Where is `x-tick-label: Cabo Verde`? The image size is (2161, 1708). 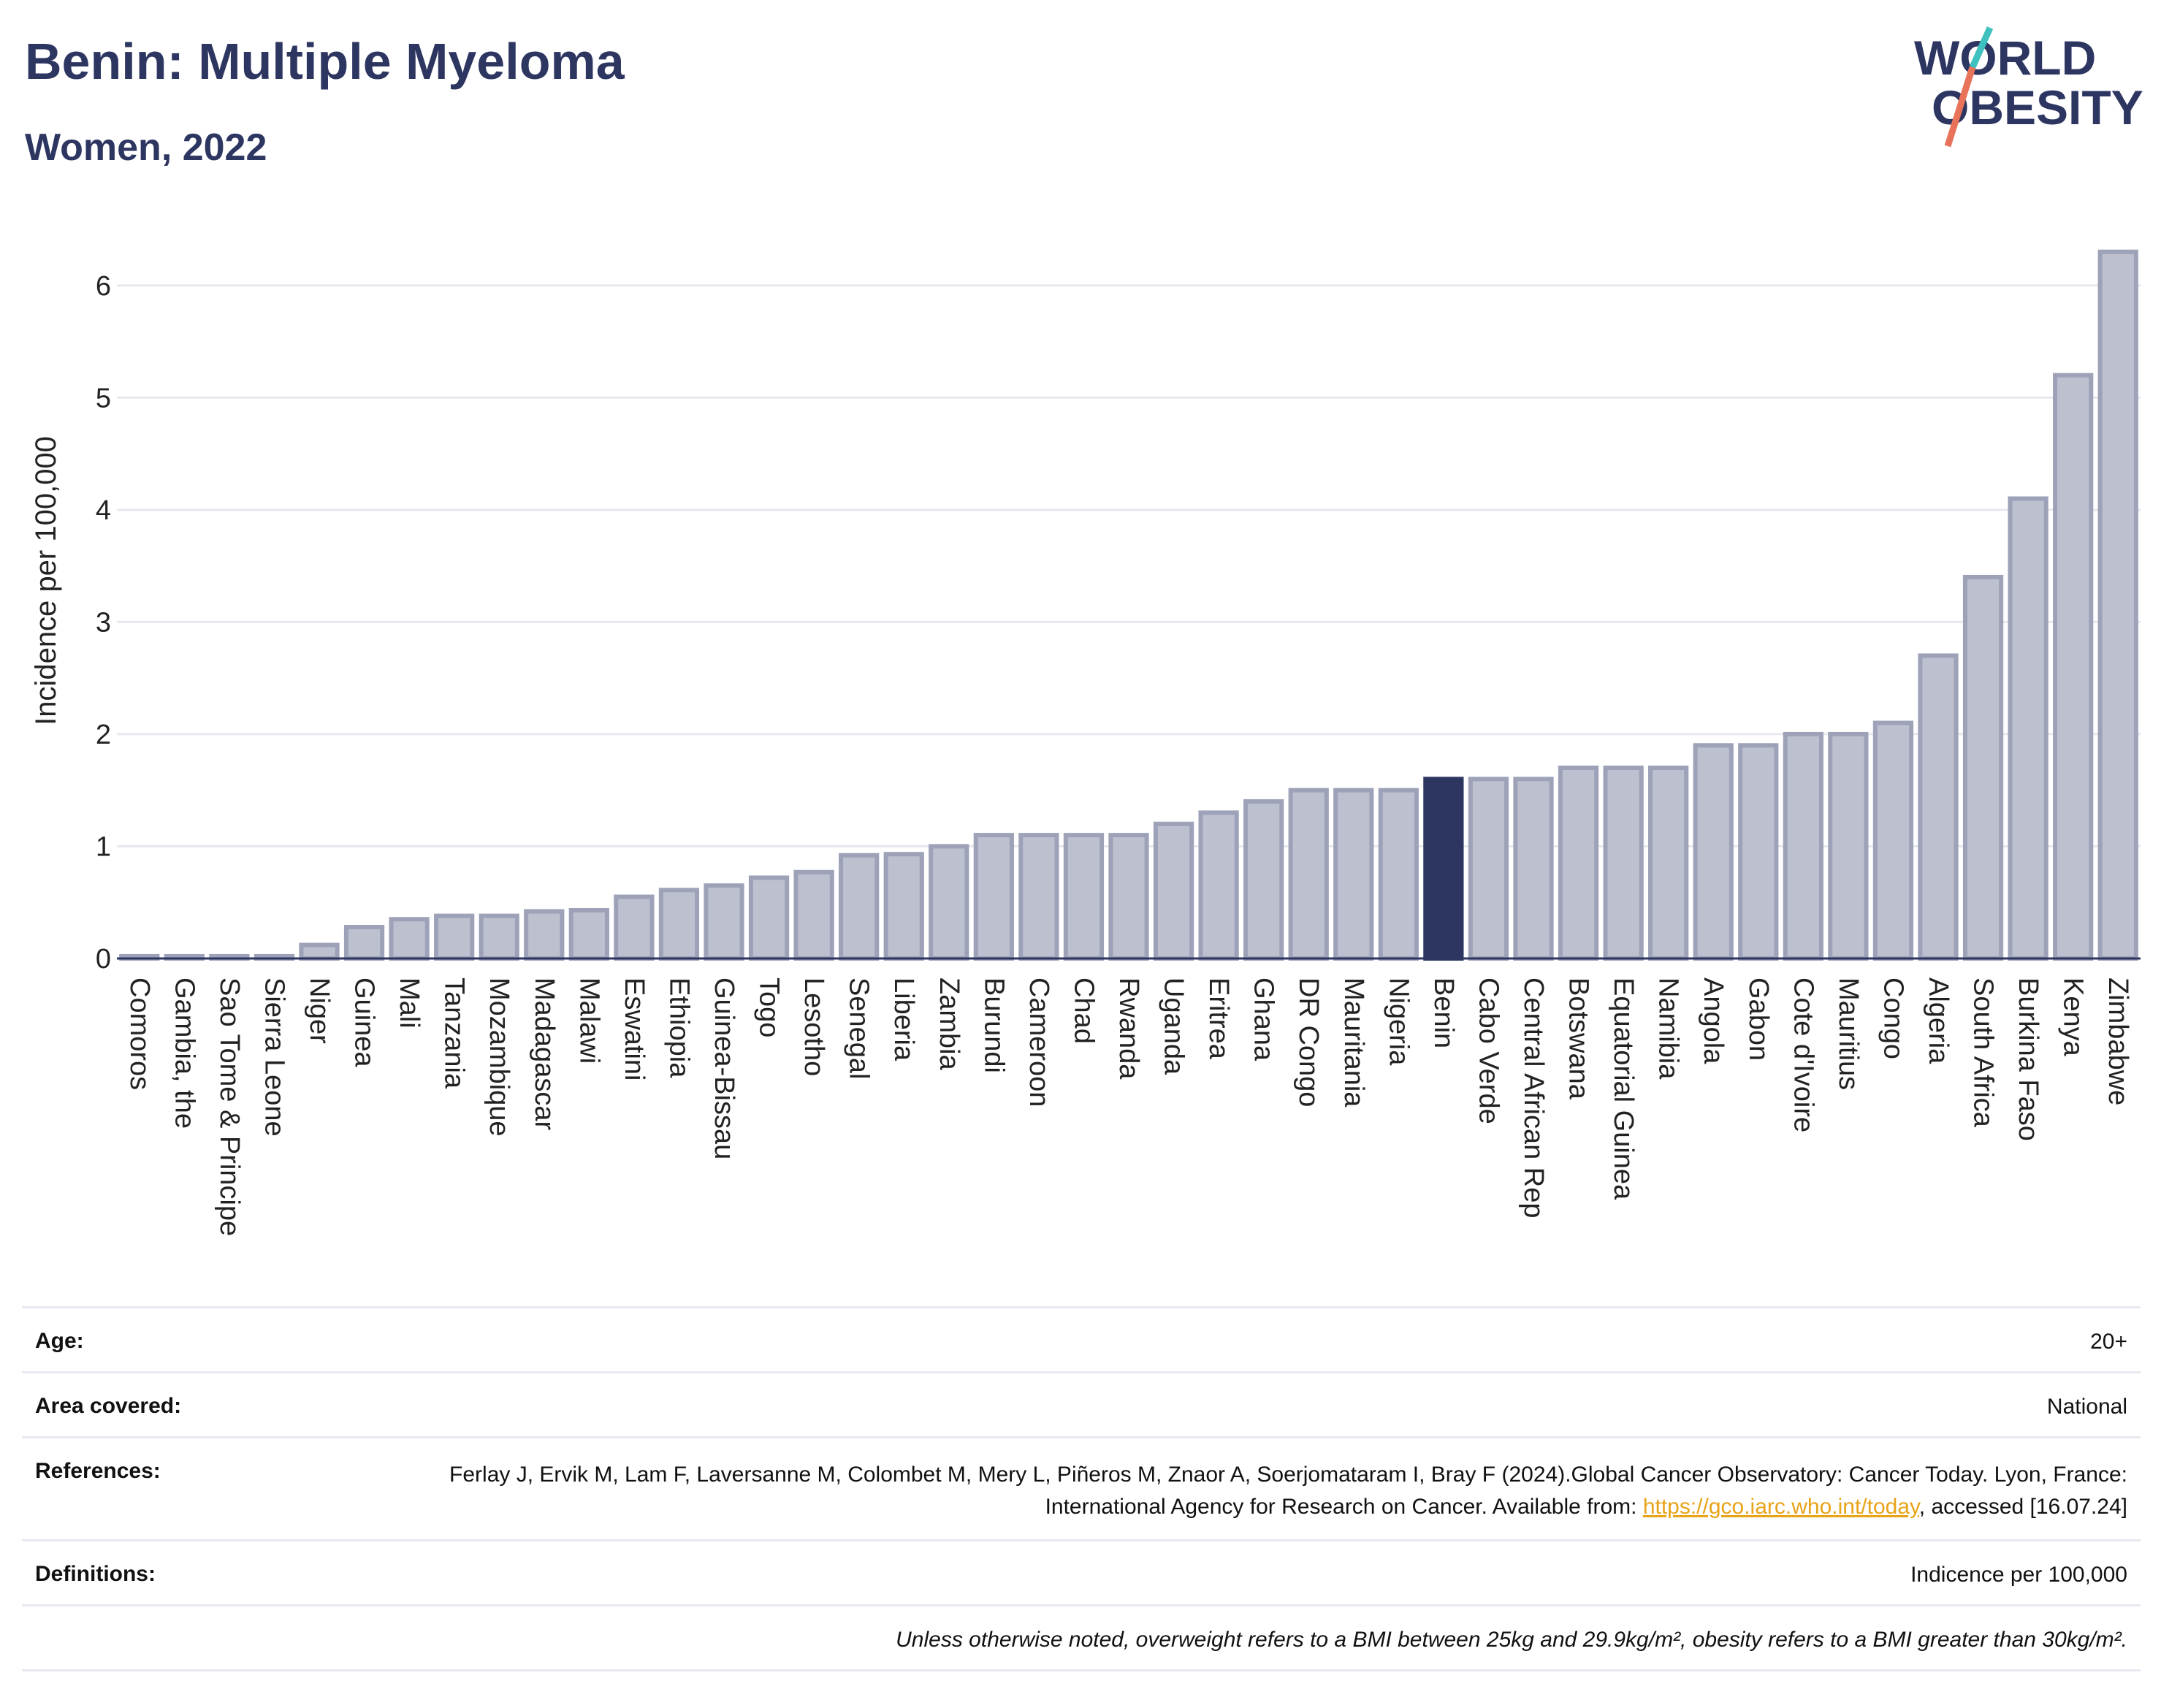 x-tick-label: Cabo Verde is located at coordinates (1488, 1050).